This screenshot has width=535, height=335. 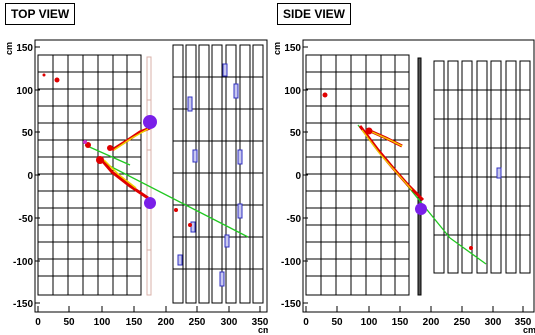 I want to click on top-view-title: TOP VIEW, so click(x=40, y=14).